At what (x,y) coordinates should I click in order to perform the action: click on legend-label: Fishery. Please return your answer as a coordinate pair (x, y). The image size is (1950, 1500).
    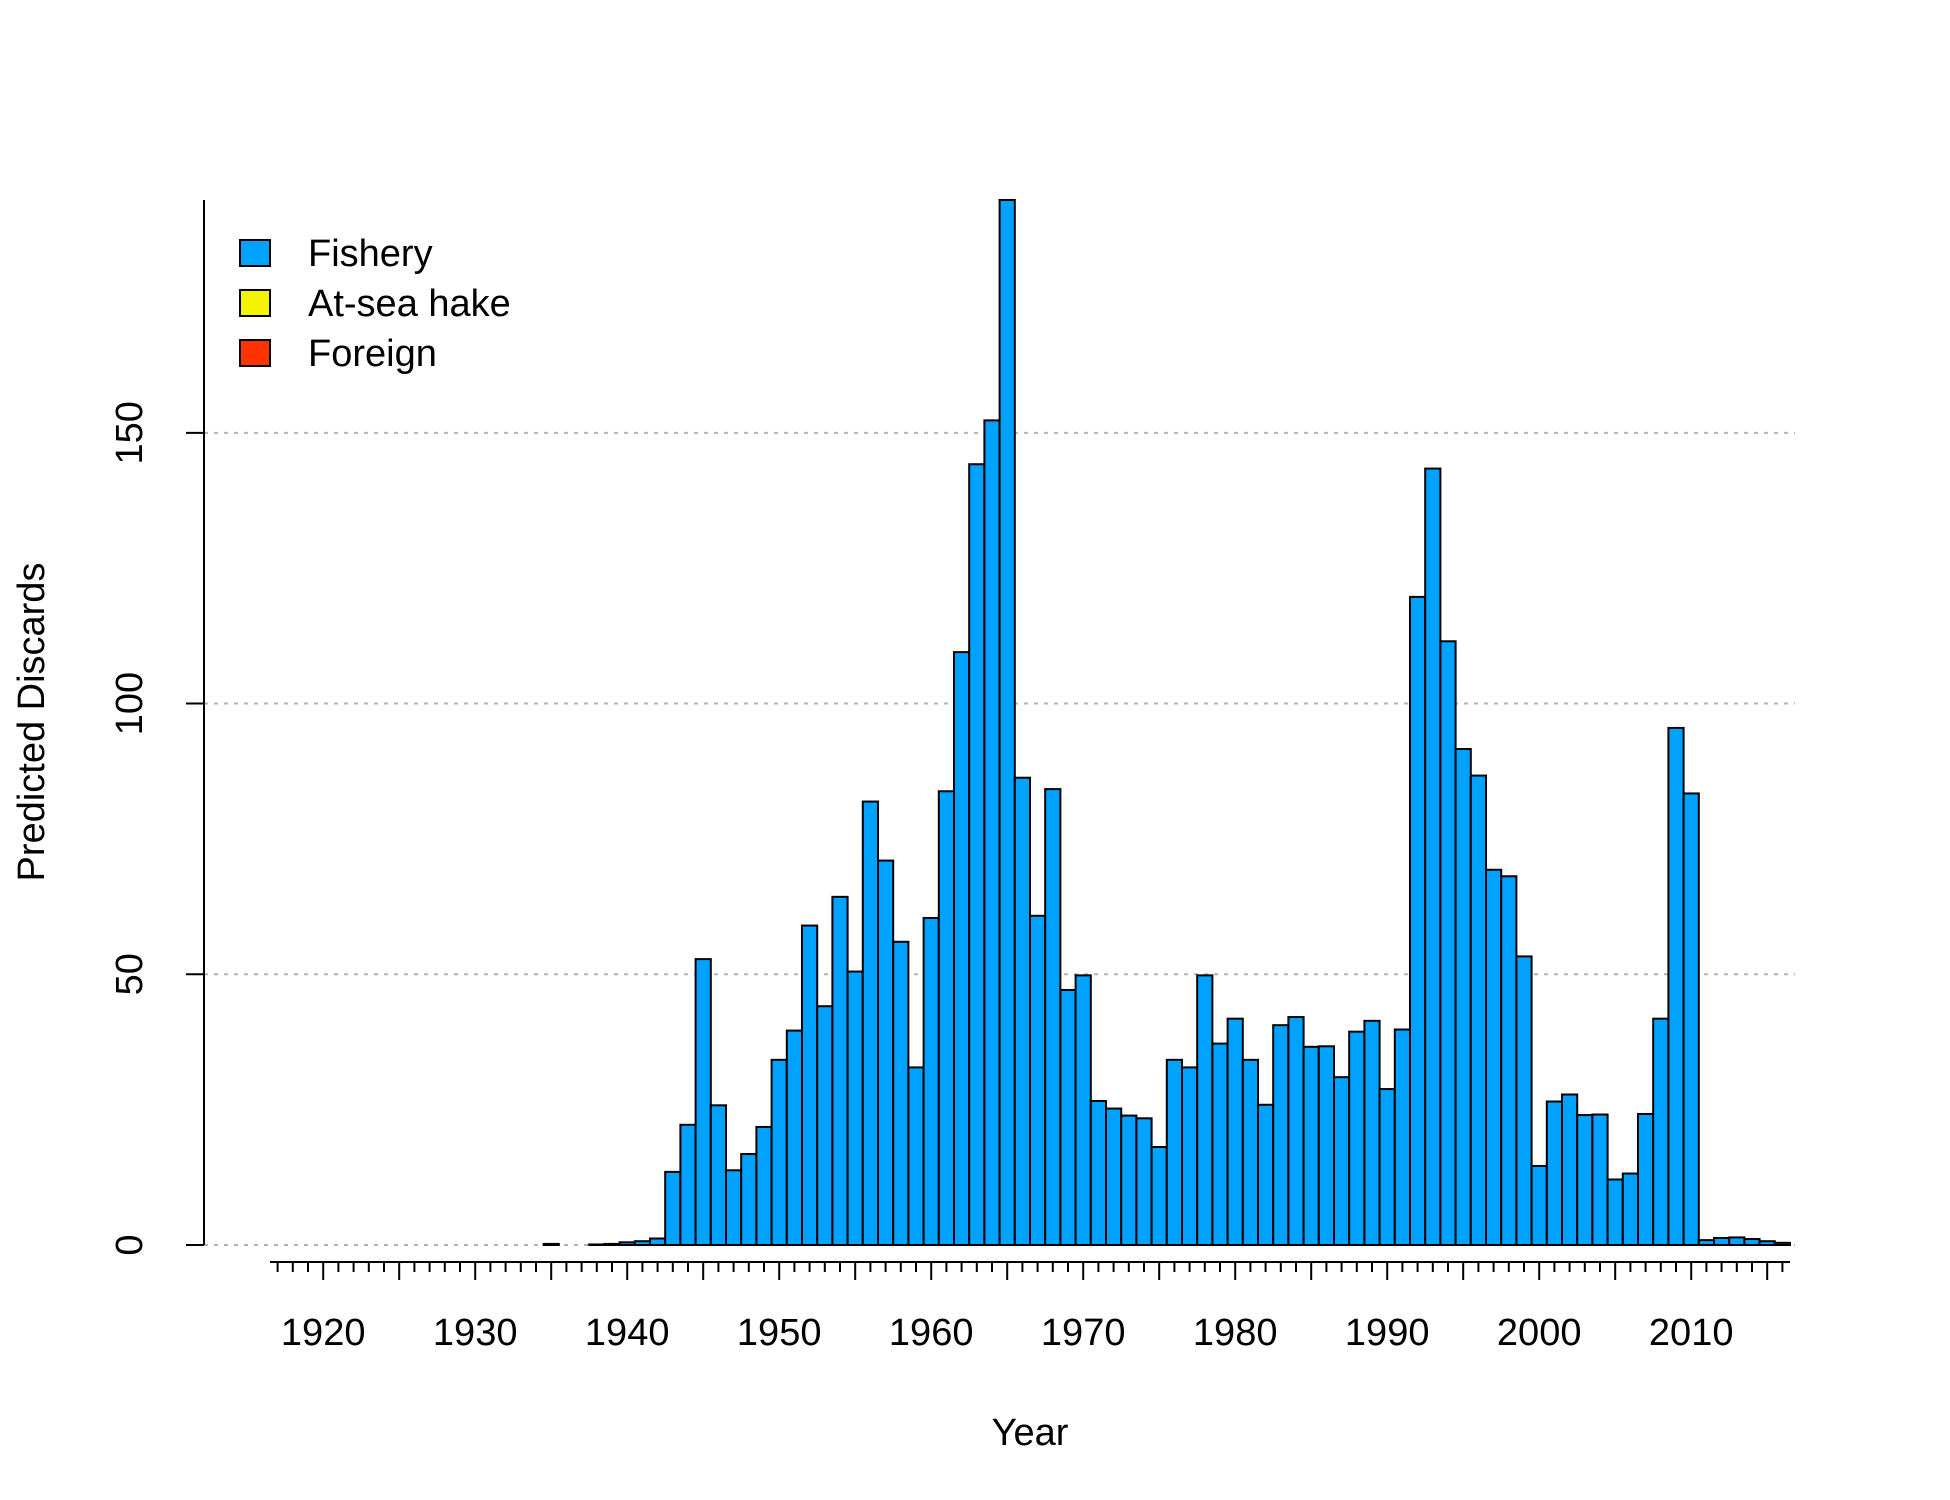
    Looking at the image, I should click on (370, 254).